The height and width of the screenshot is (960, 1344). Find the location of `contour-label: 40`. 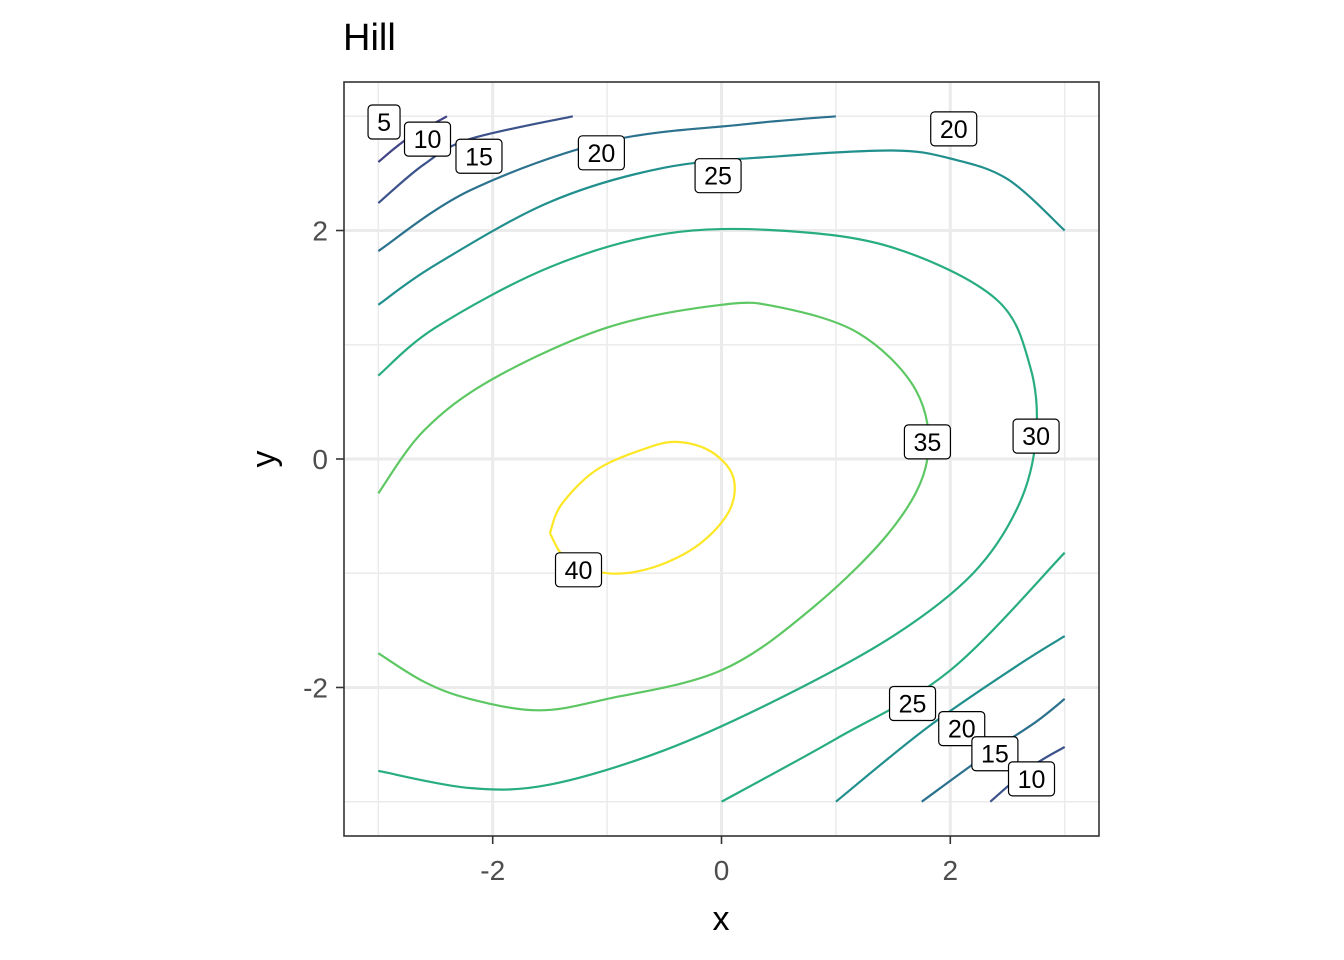

contour-label: 40 is located at coordinates (578, 570).